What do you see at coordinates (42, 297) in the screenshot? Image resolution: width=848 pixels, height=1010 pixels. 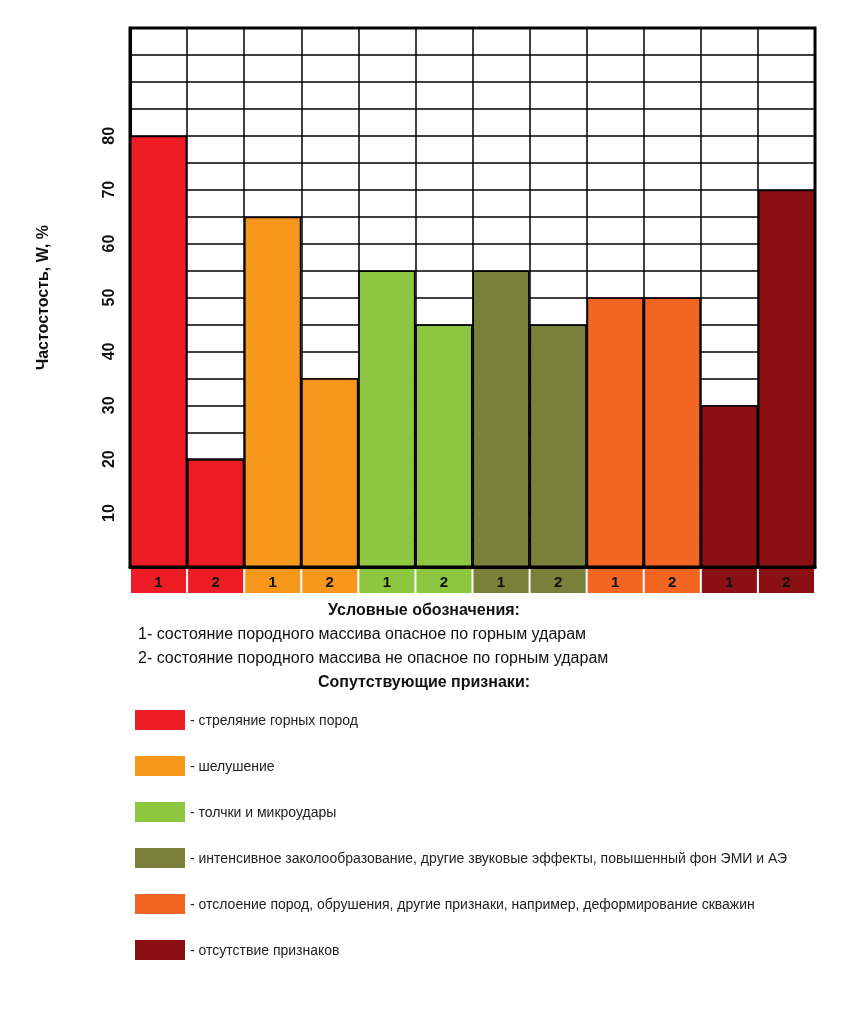 I see `y-axis-title: Частостость, W, %` at bounding box center [42, 297].